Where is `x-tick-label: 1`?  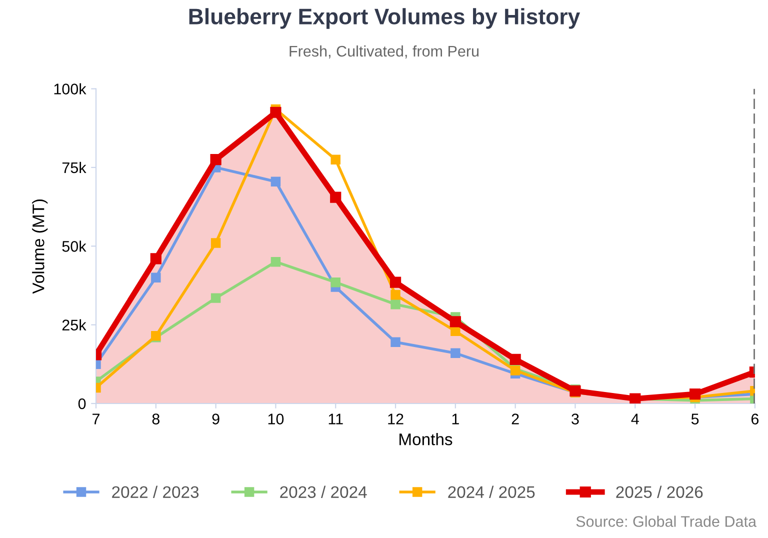
x-tick-label: 1 is located at coordinates (455, 419).